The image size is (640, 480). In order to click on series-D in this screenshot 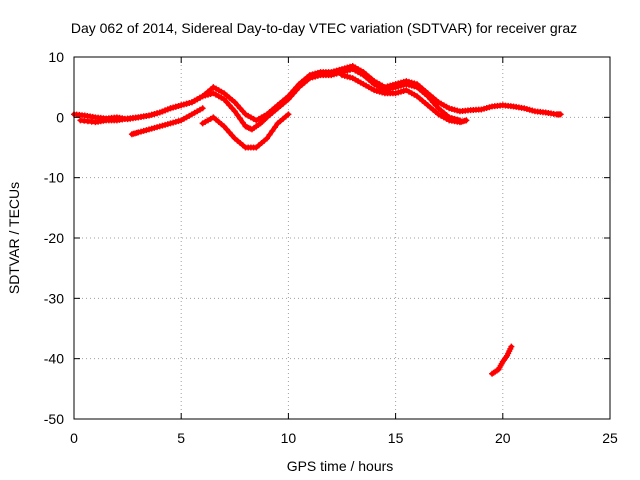, I will do `click(245, 131)`.